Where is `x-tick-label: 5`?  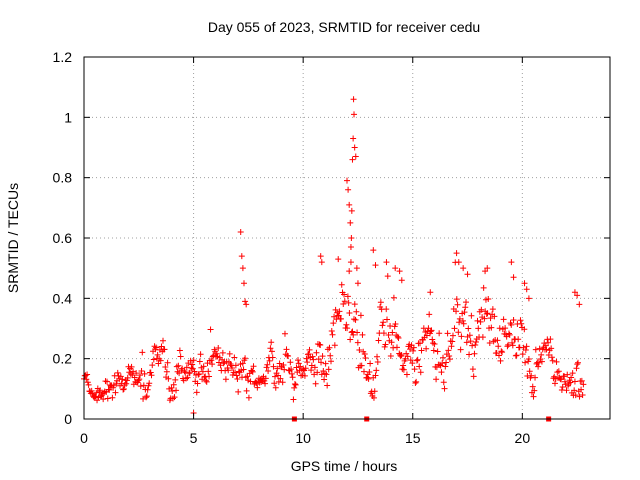
x-tick-label: 5 is located at coordinates (194, 438).